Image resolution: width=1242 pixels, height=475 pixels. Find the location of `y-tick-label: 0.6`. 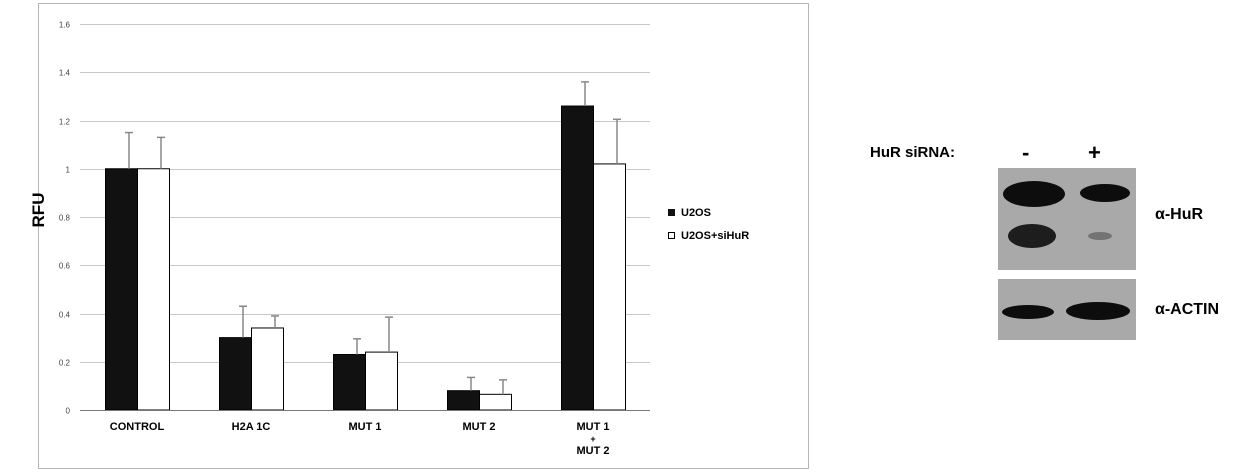

y-tick-label: 0.6 is located at coordinates (65, 266).